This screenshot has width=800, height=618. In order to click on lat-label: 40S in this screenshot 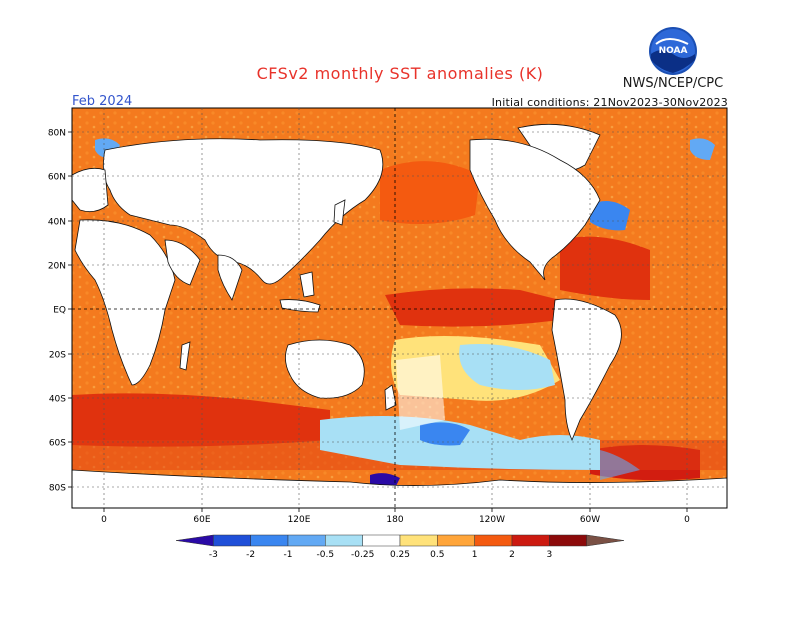, I will do `click(57, 400)`.